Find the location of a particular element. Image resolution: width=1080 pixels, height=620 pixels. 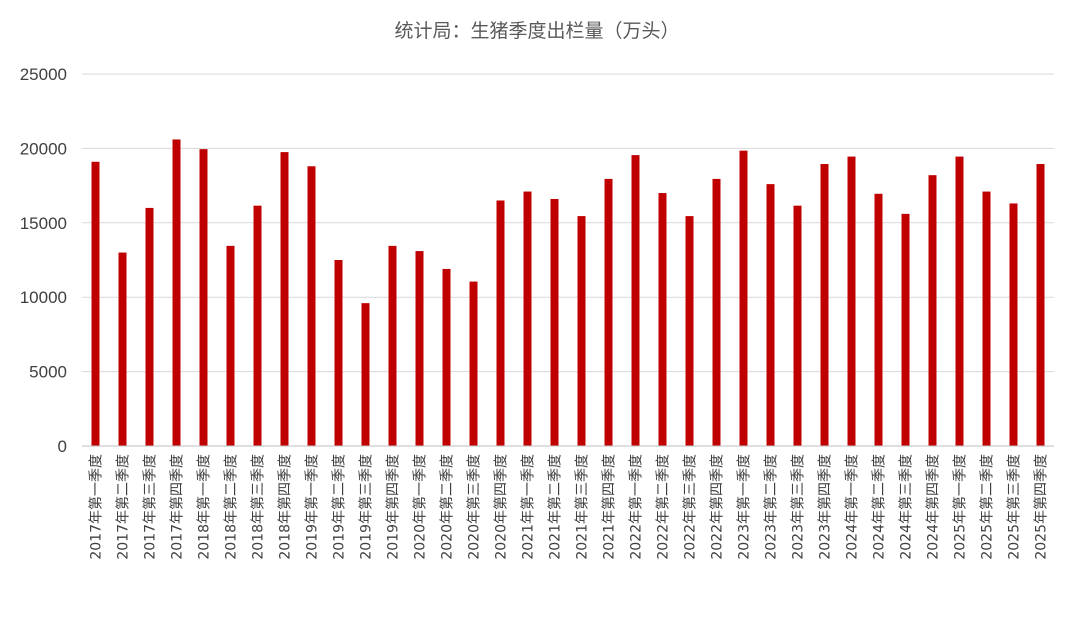

x-tick-label: 2022年第三季度 is located at coordinates (690, 507).